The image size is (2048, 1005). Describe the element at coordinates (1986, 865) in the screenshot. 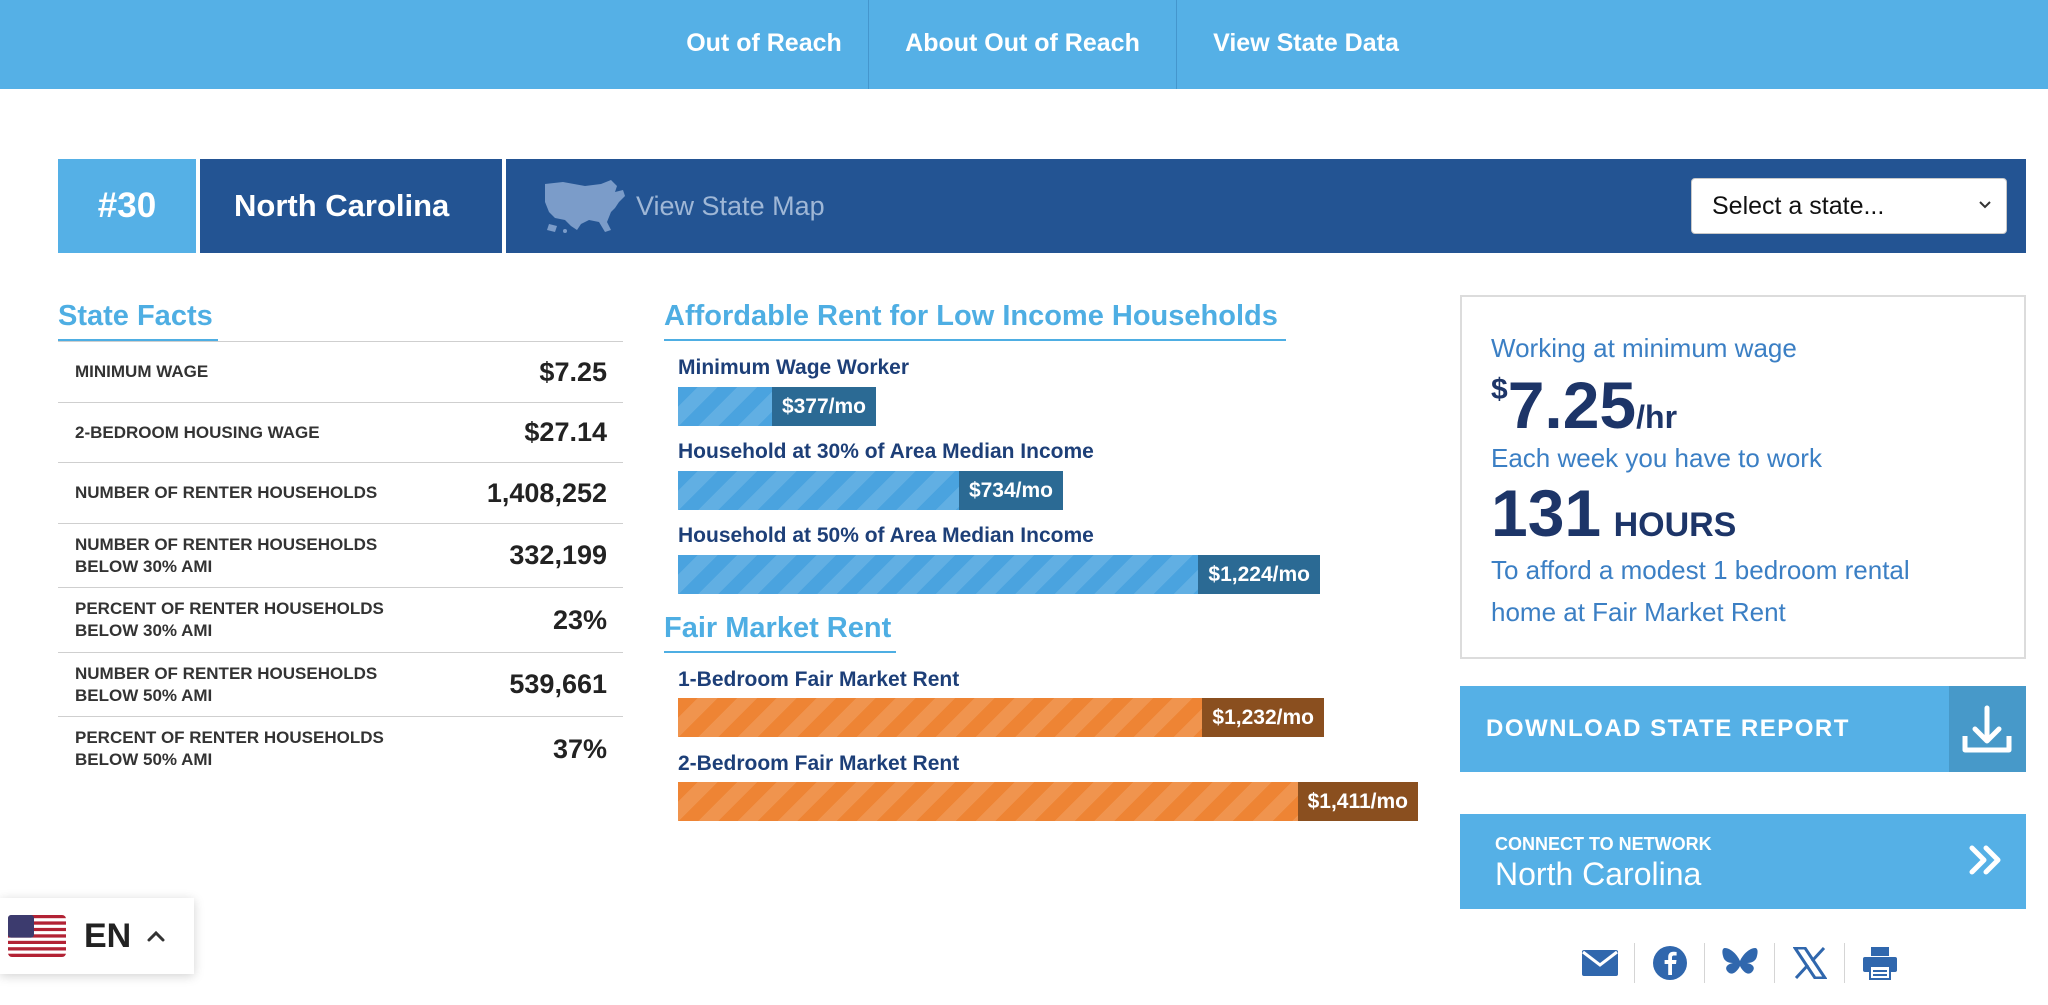

I see `double-chevron-right-icon` at that location.